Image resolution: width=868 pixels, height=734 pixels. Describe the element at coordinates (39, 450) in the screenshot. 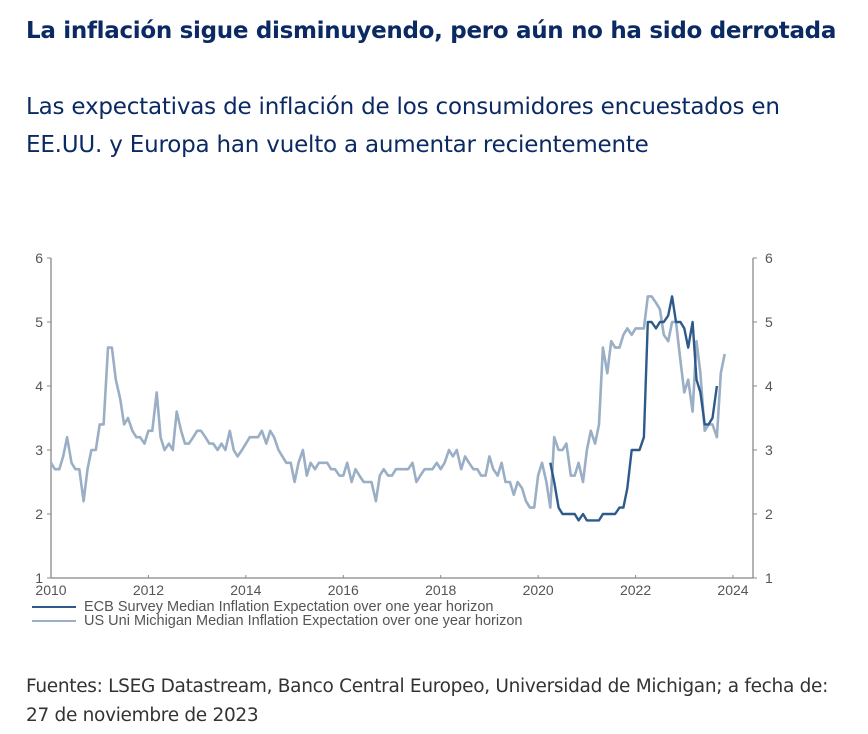

I see `y-tick-label-left: 3` at that location.